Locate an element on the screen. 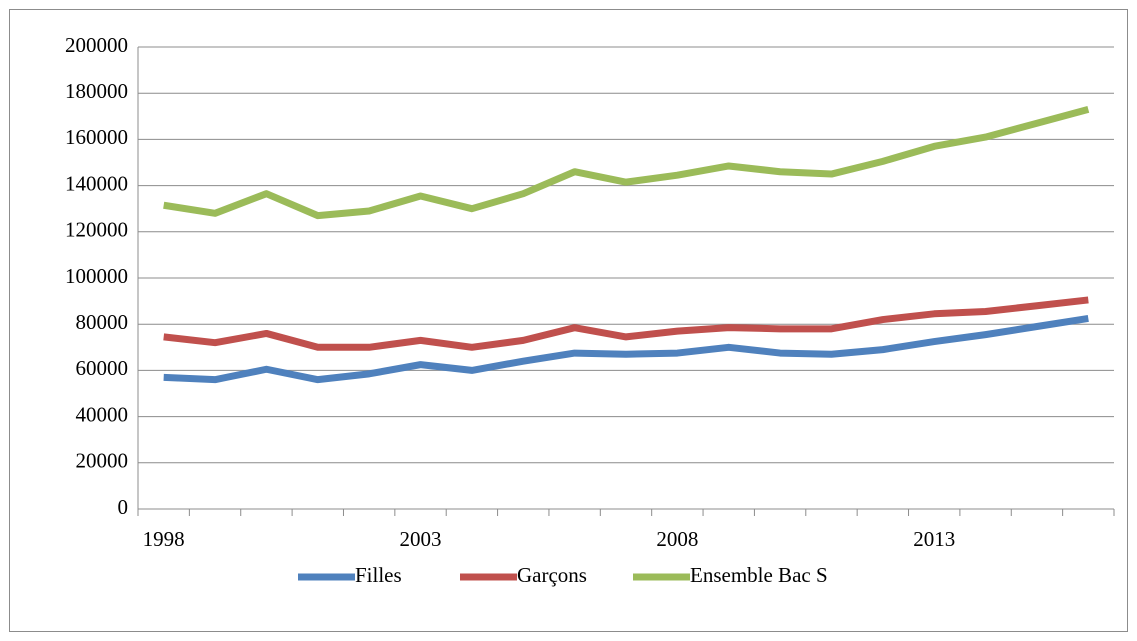  legend-label: Filles is located at coordinates (378, 575).